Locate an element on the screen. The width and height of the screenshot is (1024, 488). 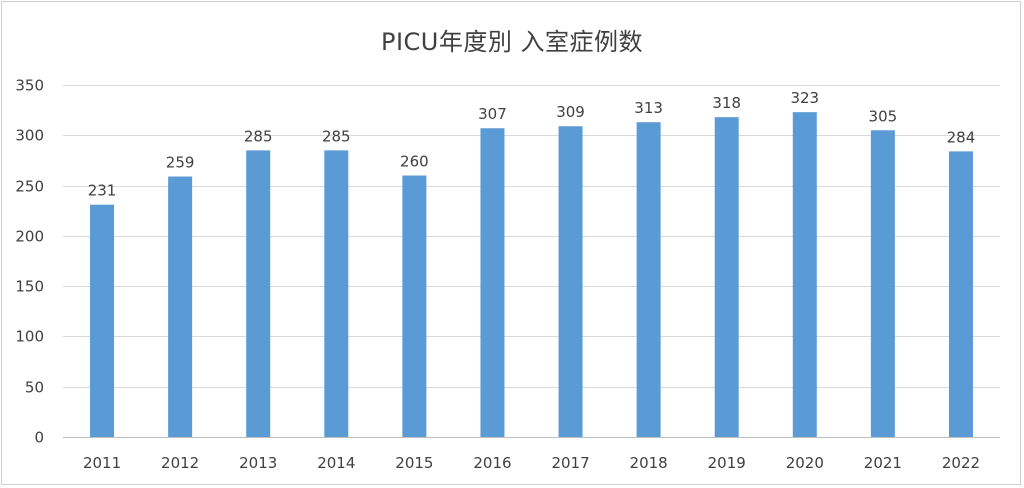
y-tick-label: 200 is located at coordinates (29, 237).